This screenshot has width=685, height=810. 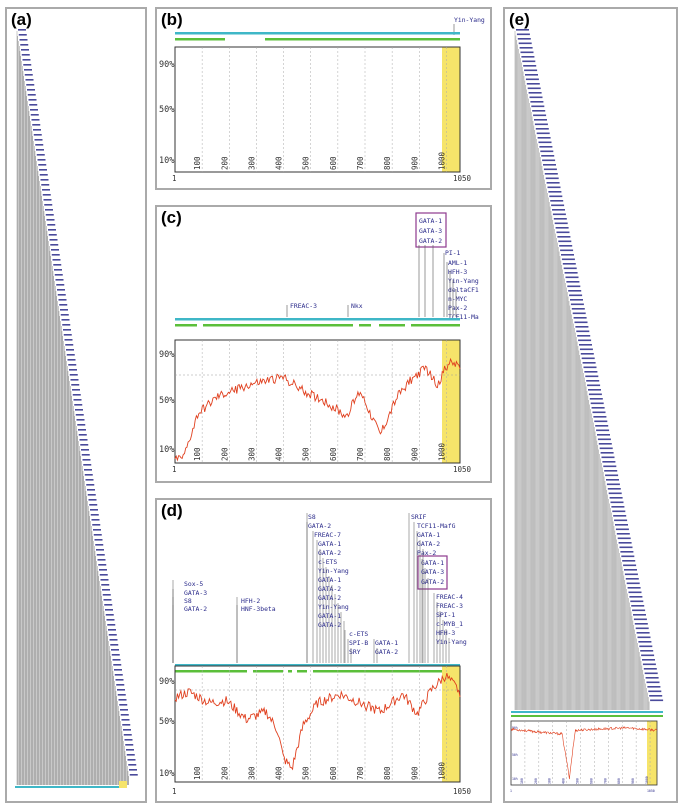 What do you see at coordinates (457, 308) in the screenshot?
I see `svg-text: Pax-2` at bounding box center [457, 308].